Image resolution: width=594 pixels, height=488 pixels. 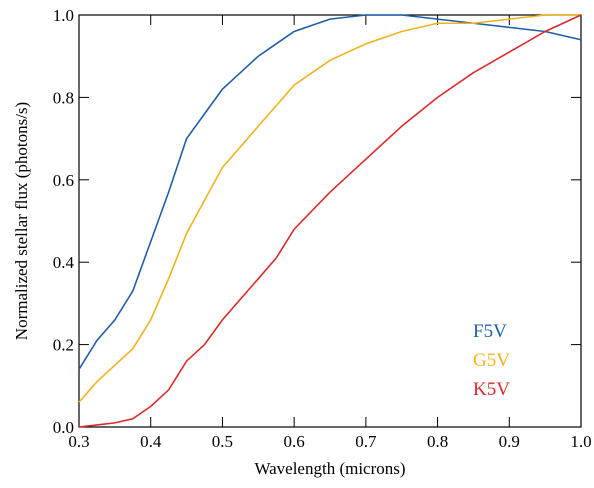 What do you see at coordinates (580, 441) in the screenshot?
I see `x-tick-label: 1.0` at bounding box center [580, 441].